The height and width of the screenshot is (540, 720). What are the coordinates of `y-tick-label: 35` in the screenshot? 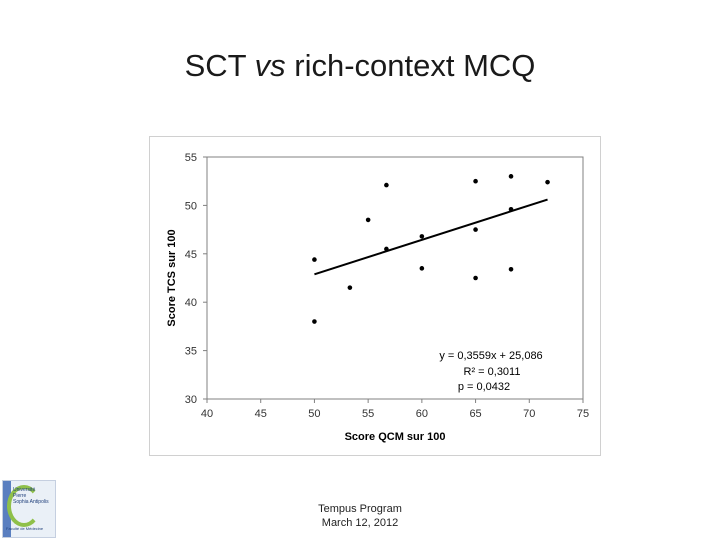 It's located at (191, 352).